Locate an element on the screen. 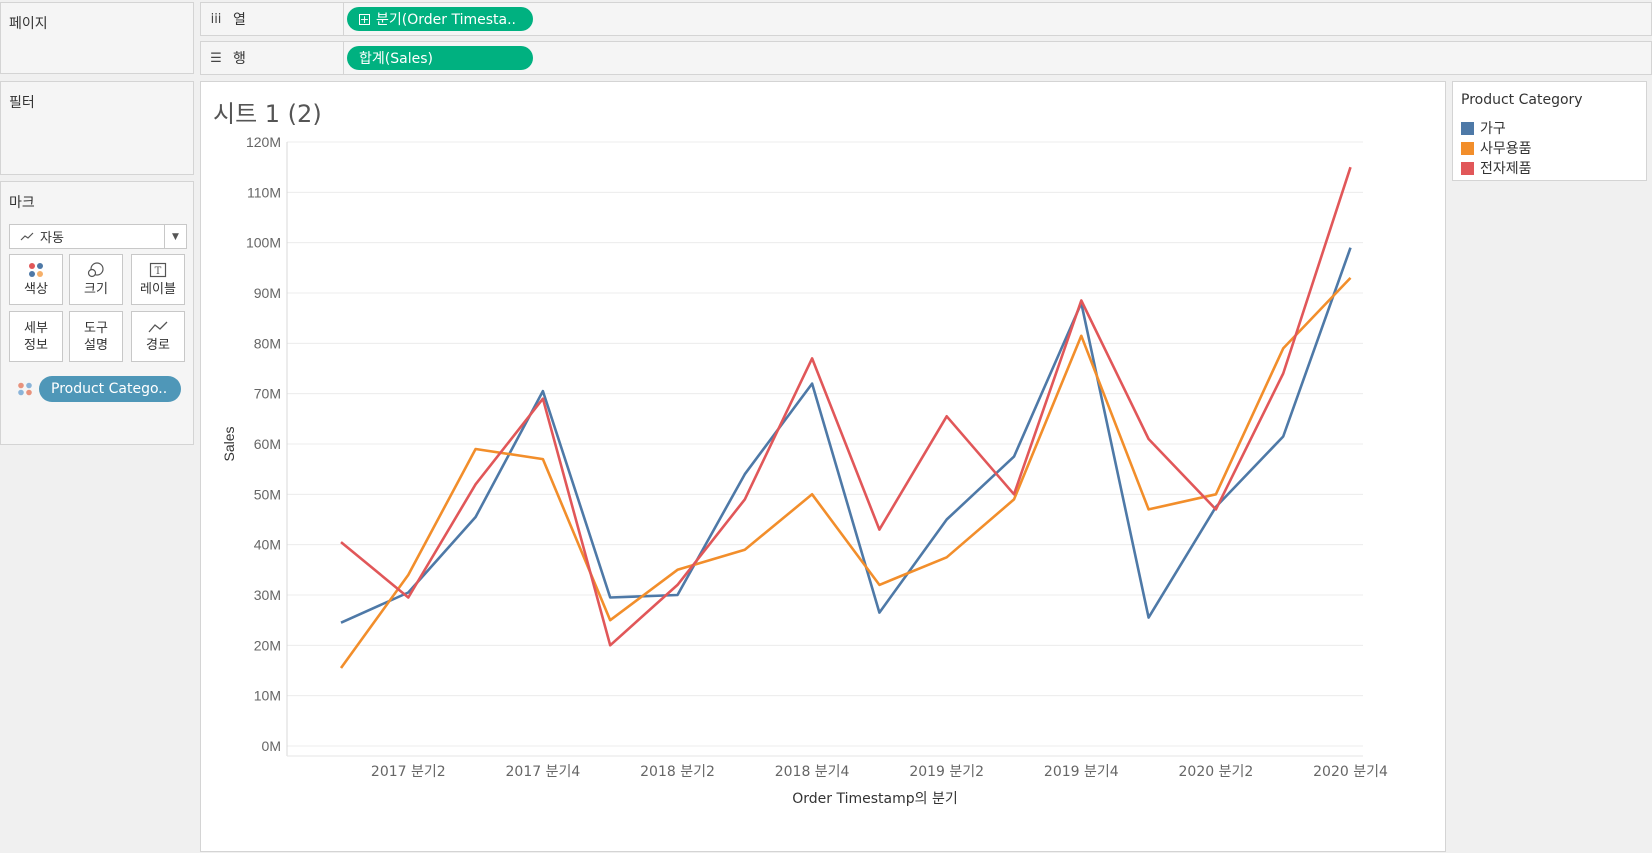 This screenshot has height=853, width=1652. y-axis-title: Sales is located at coordinates (229, 443).